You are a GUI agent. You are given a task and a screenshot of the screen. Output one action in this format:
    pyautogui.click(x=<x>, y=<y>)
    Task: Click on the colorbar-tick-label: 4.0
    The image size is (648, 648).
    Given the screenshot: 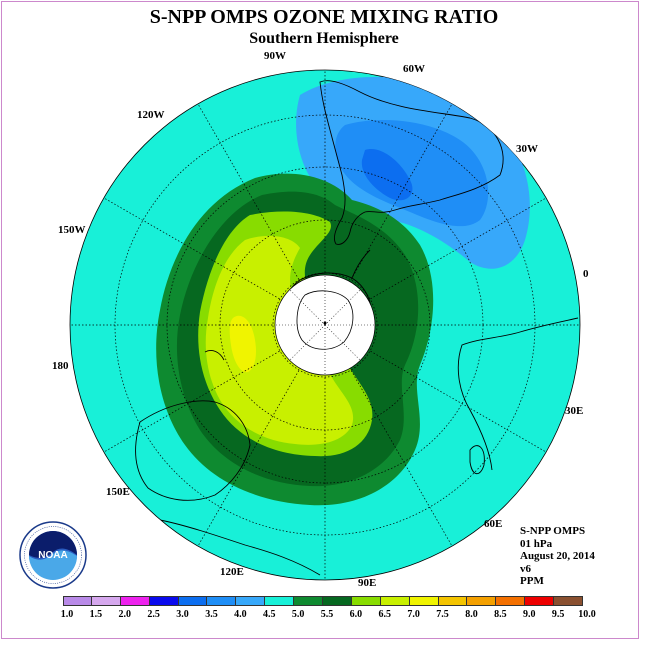 What is the action you would take?
    pyautogui.click(x=240, y=614)
    